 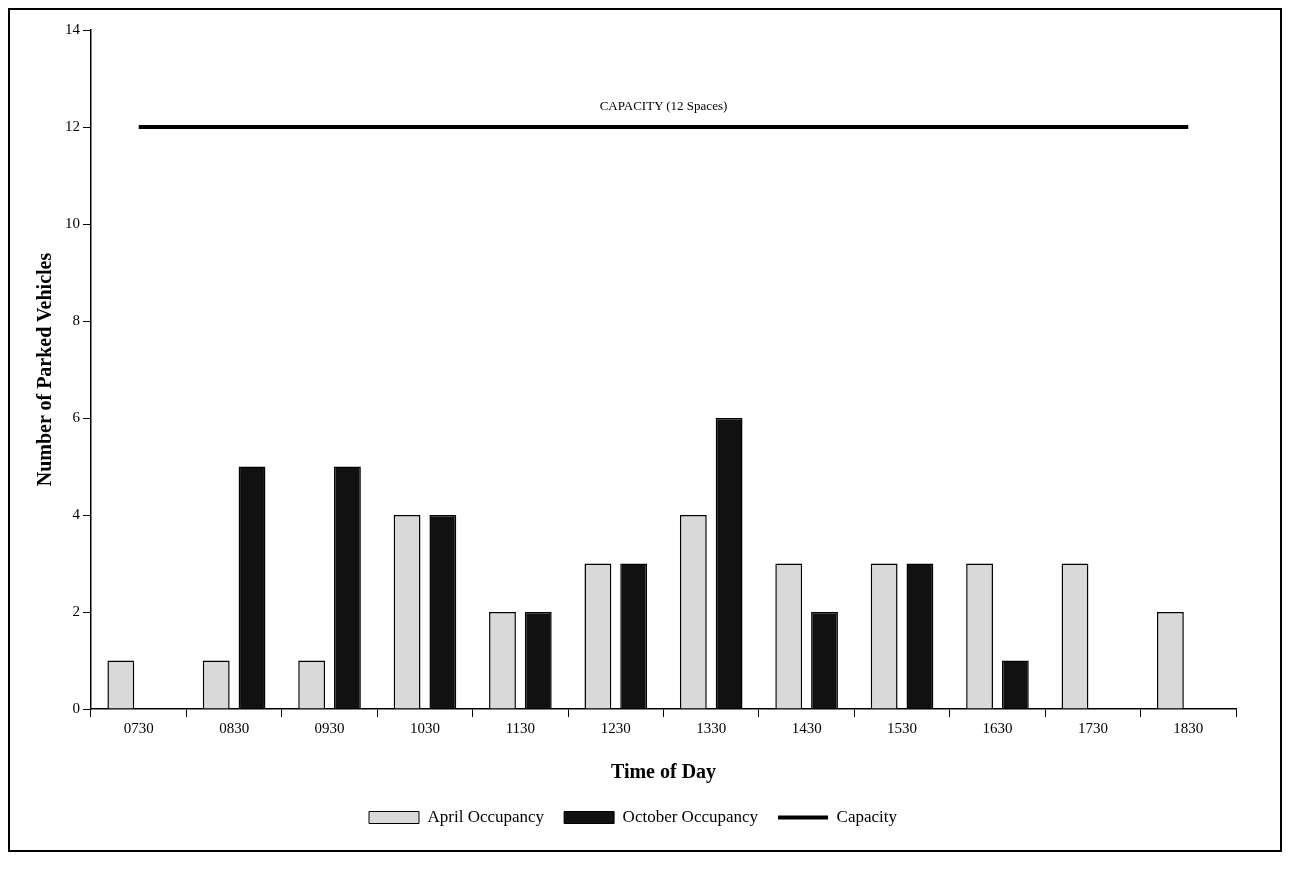 What do you see at coordinates (329, 727) in the screenshot?
I see `x-tick-label: 0930` at bounding box center [329, 727].